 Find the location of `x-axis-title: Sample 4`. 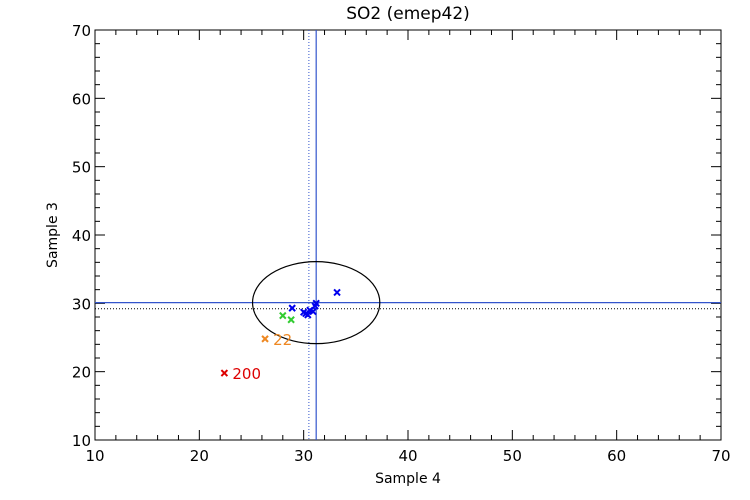

x-axis-title: Sample 4 is located at coordinates (408, 479).